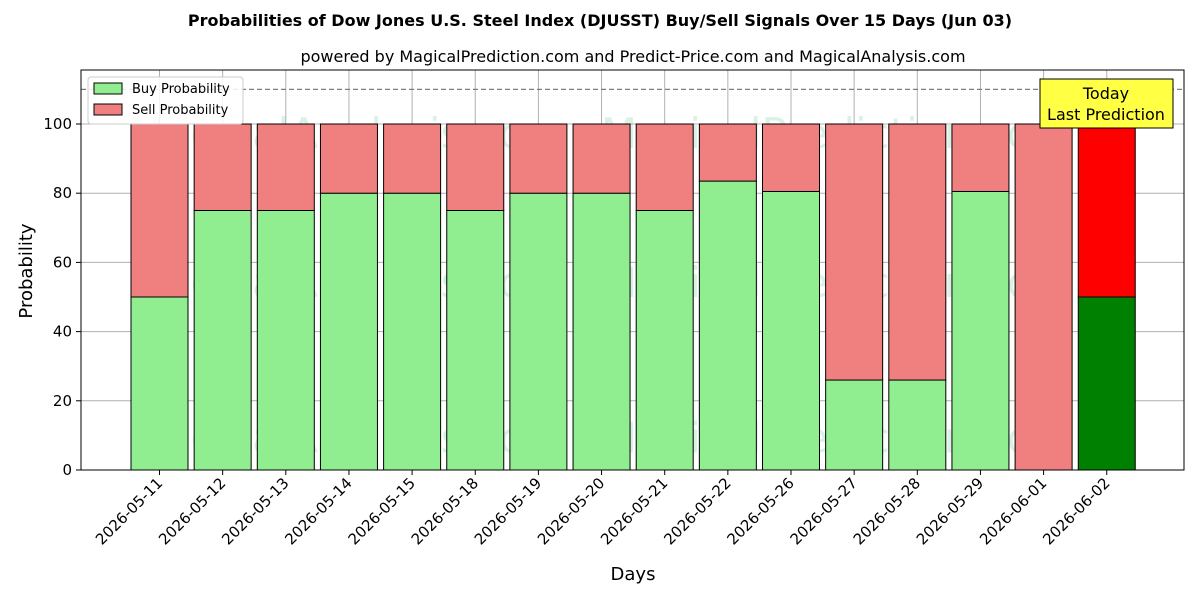  I want to click on x-tick-label: 2026-05-14, so click(318, 511).